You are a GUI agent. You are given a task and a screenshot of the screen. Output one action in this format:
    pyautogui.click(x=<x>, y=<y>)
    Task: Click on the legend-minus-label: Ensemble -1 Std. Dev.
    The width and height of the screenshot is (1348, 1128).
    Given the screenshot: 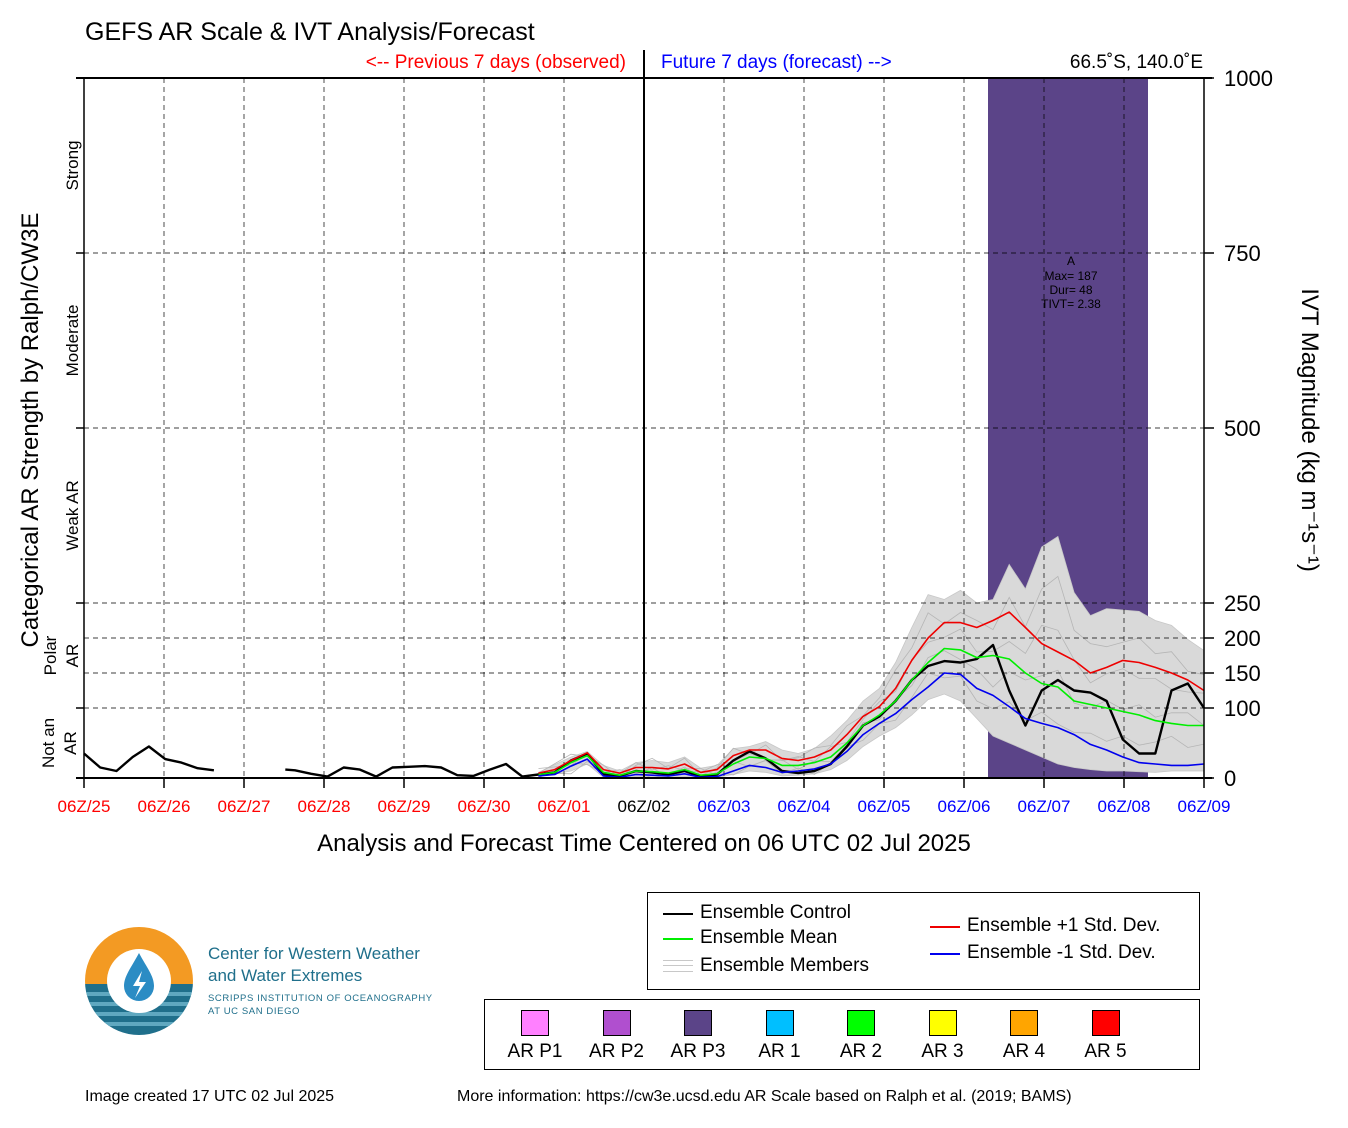 What is the action you would take?
    pyautogui.click(x=1061, y=952)
    